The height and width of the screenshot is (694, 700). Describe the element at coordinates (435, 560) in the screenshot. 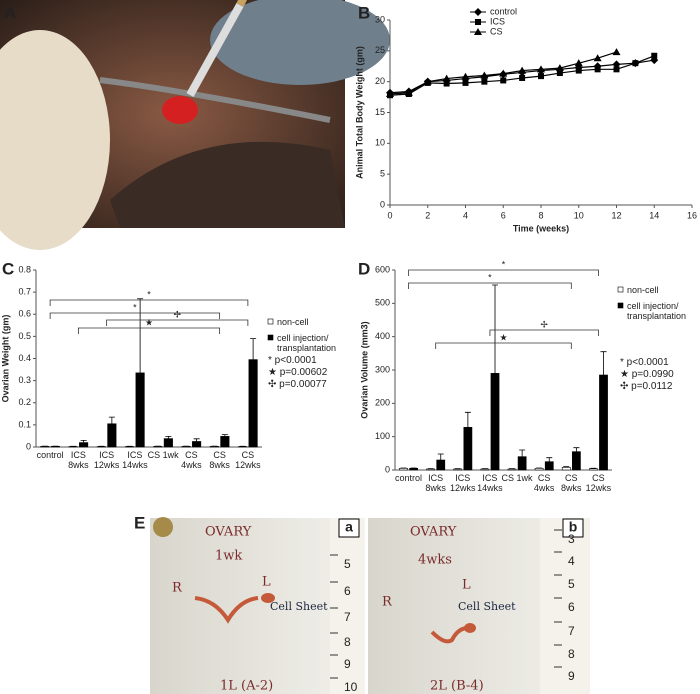

I see `handwritten-note: 4wks` at that location.